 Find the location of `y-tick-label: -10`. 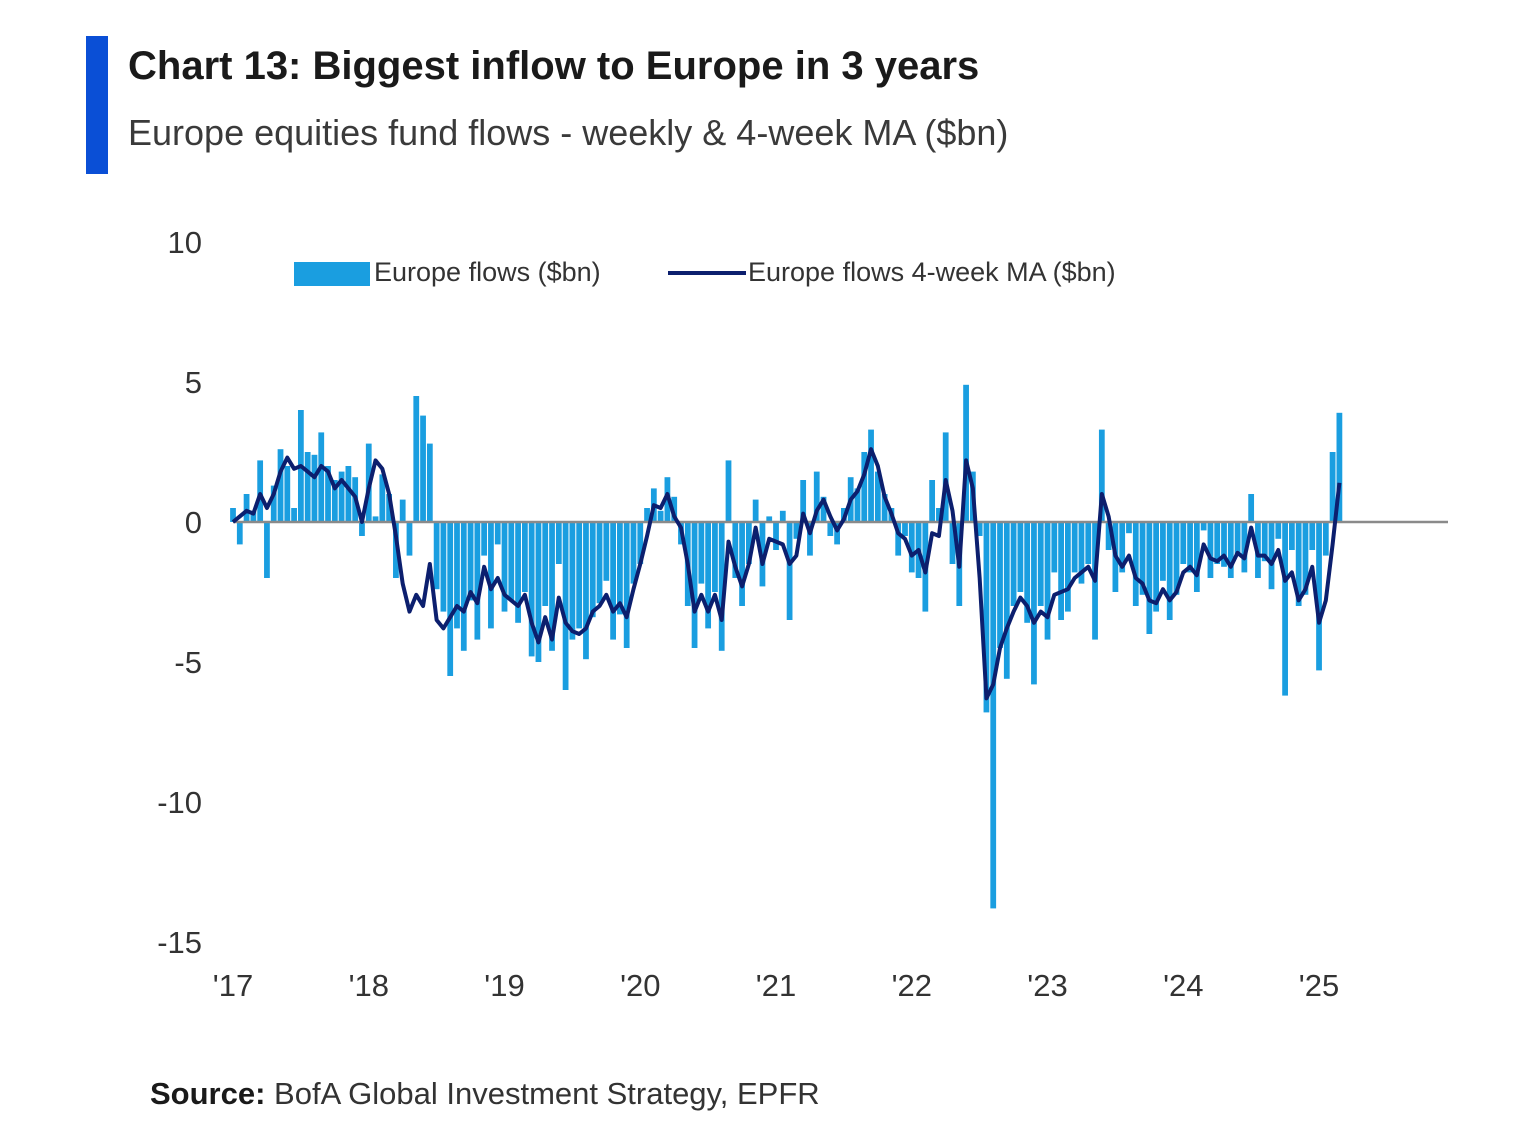

y-tick-label: -10 is located at coordinates (179, 802).